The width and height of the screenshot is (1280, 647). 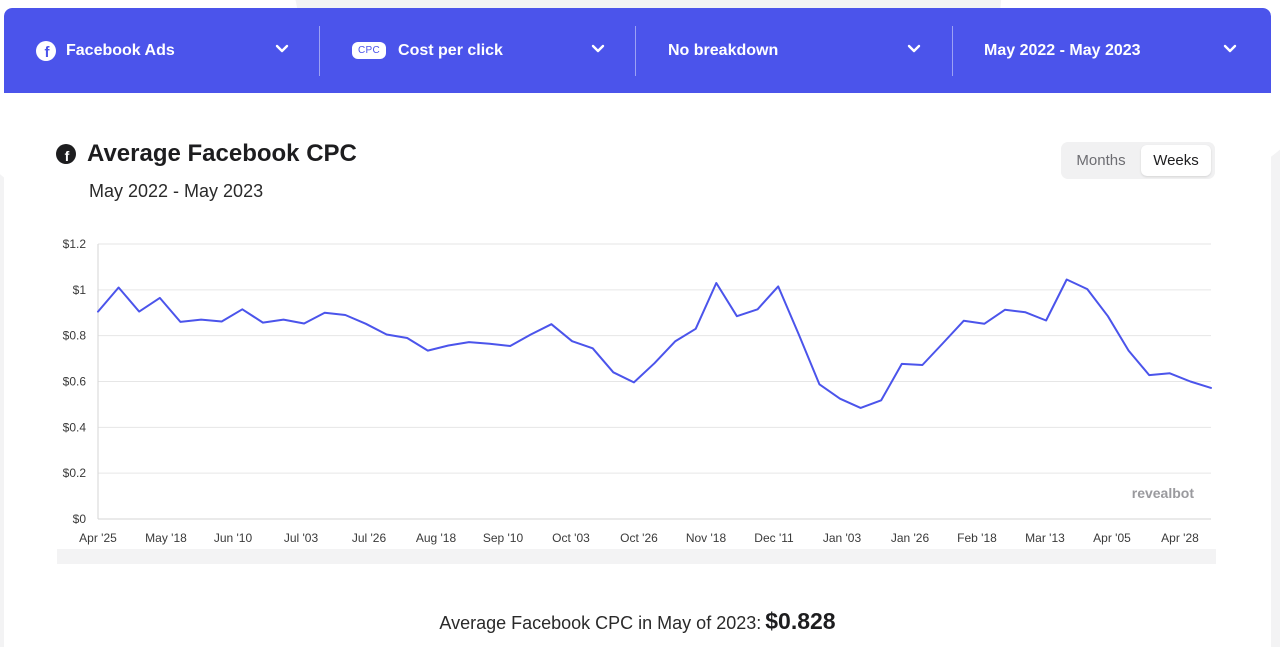 I want to click on source-select: f Facebook Ads, so click(x=167, y=50).